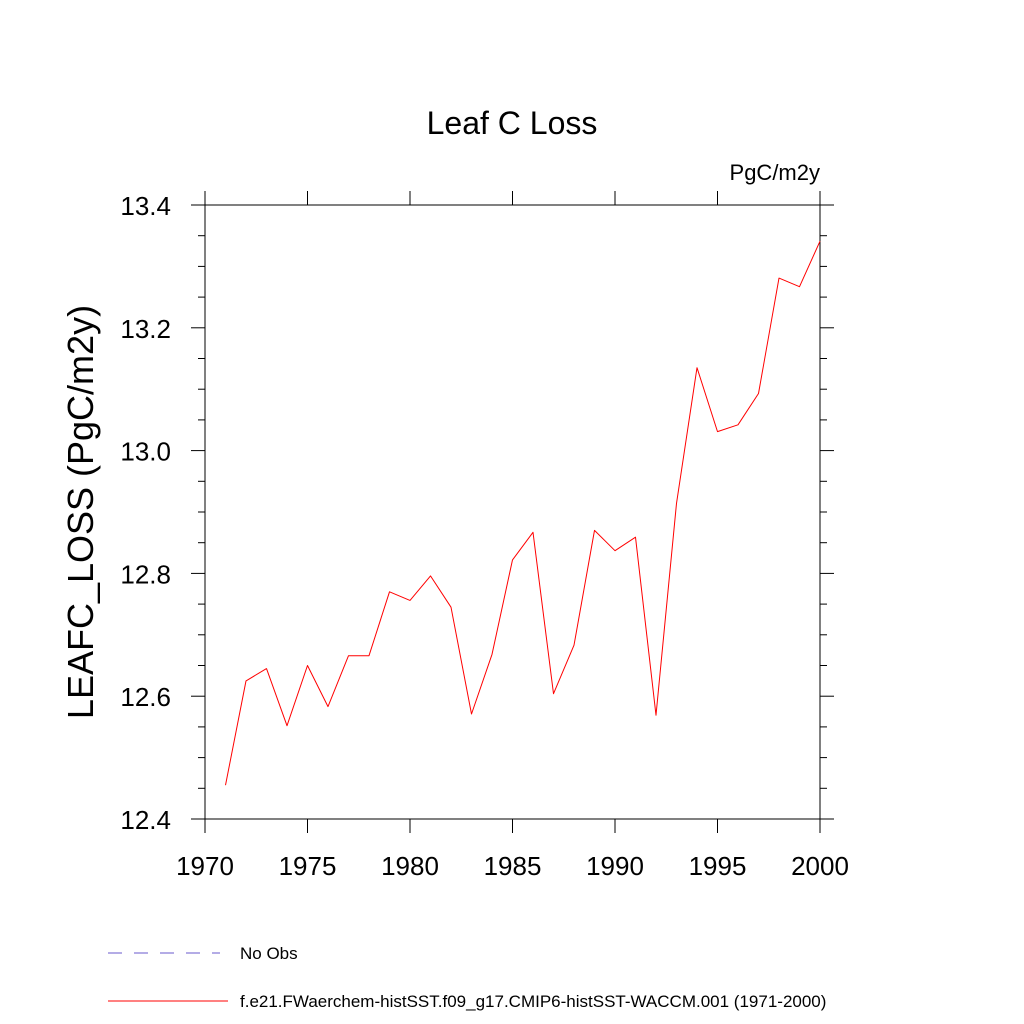 This screenshot has width=1024, height=1024. I want to click on y-tick-label: 12.8, so click(145, 574).